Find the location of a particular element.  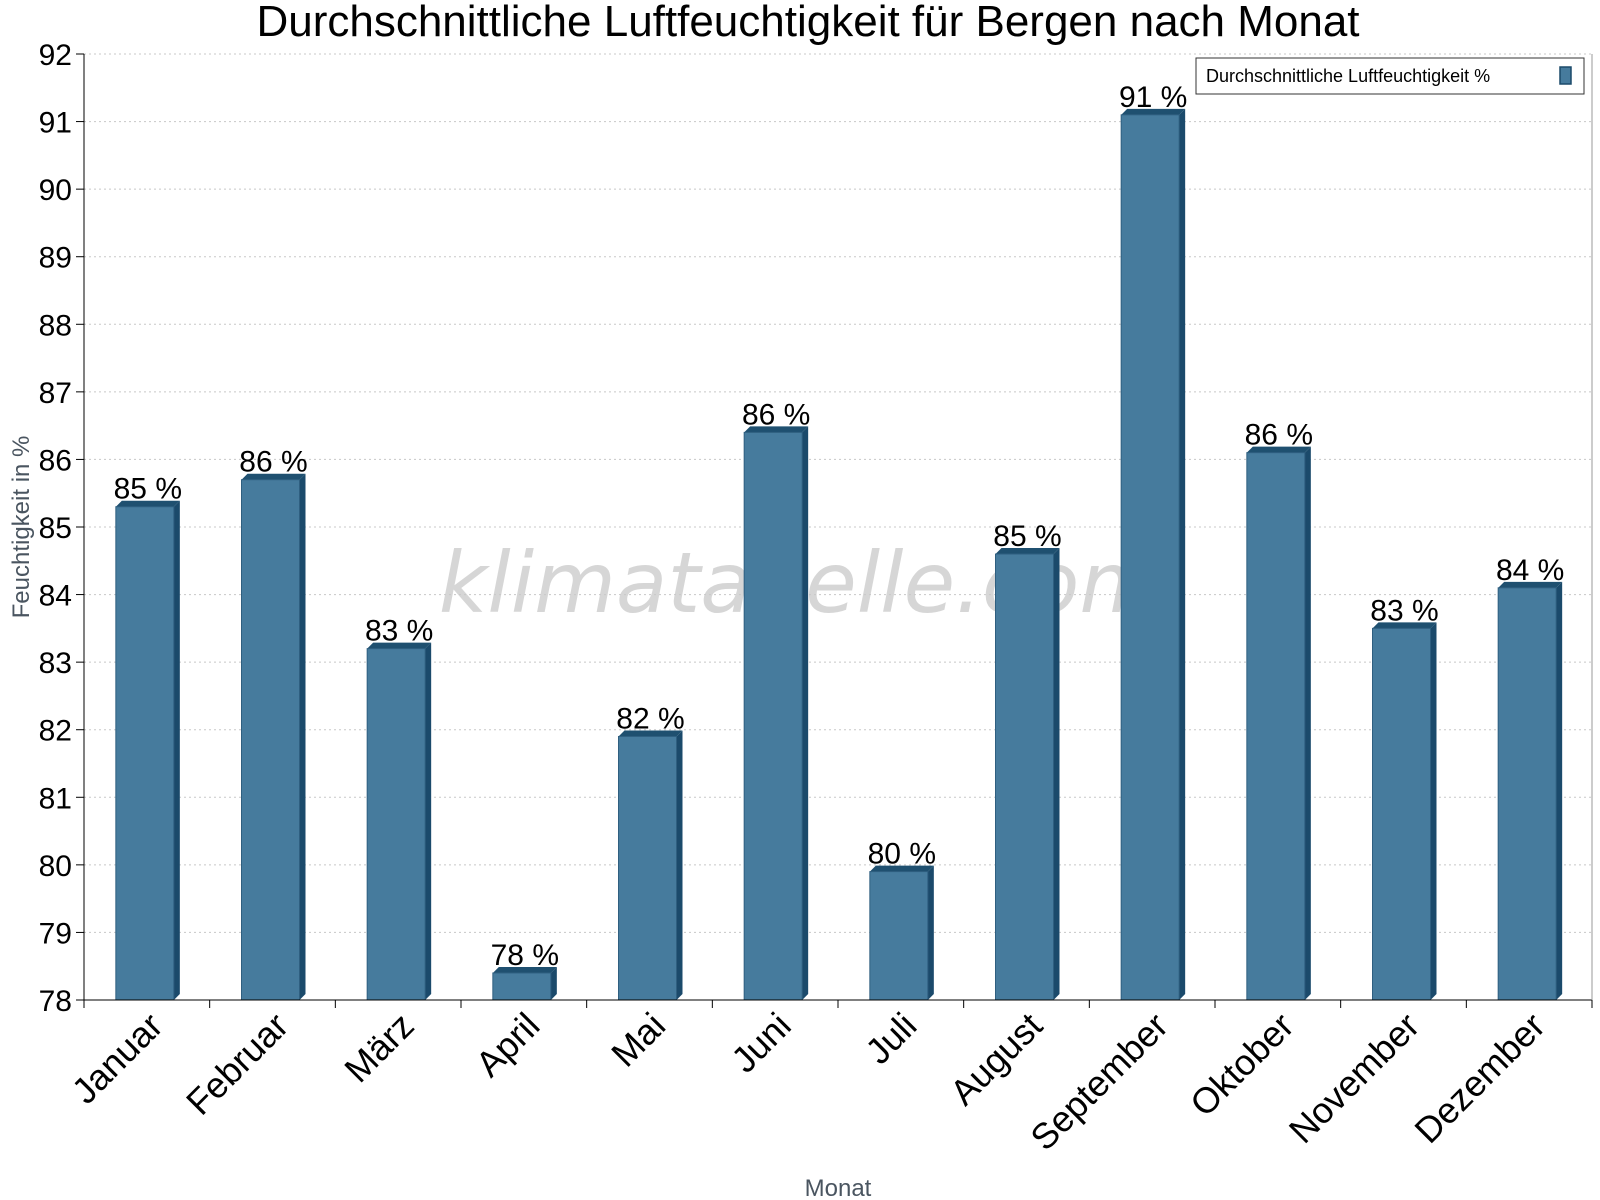

x-tick-label: September is located at coordinates (1099, 1082).